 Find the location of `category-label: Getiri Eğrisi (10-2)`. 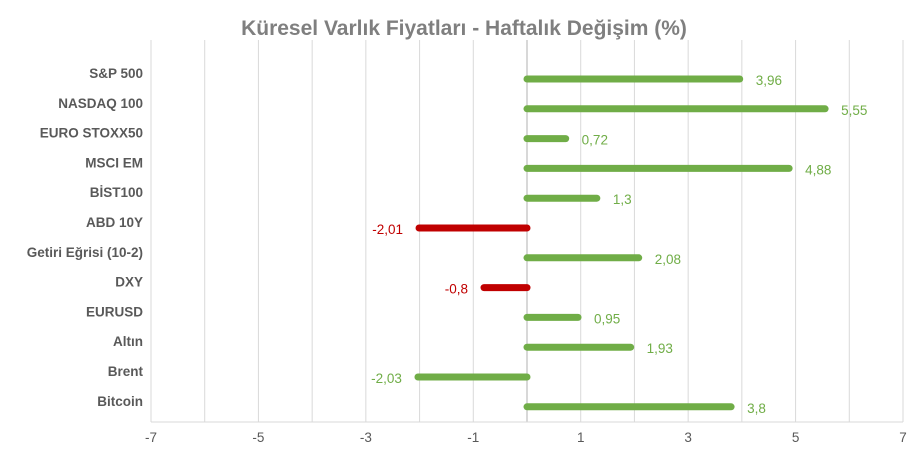

category-label: Getiri Eğrisi (10-2) is located at coordinates (85, 252).